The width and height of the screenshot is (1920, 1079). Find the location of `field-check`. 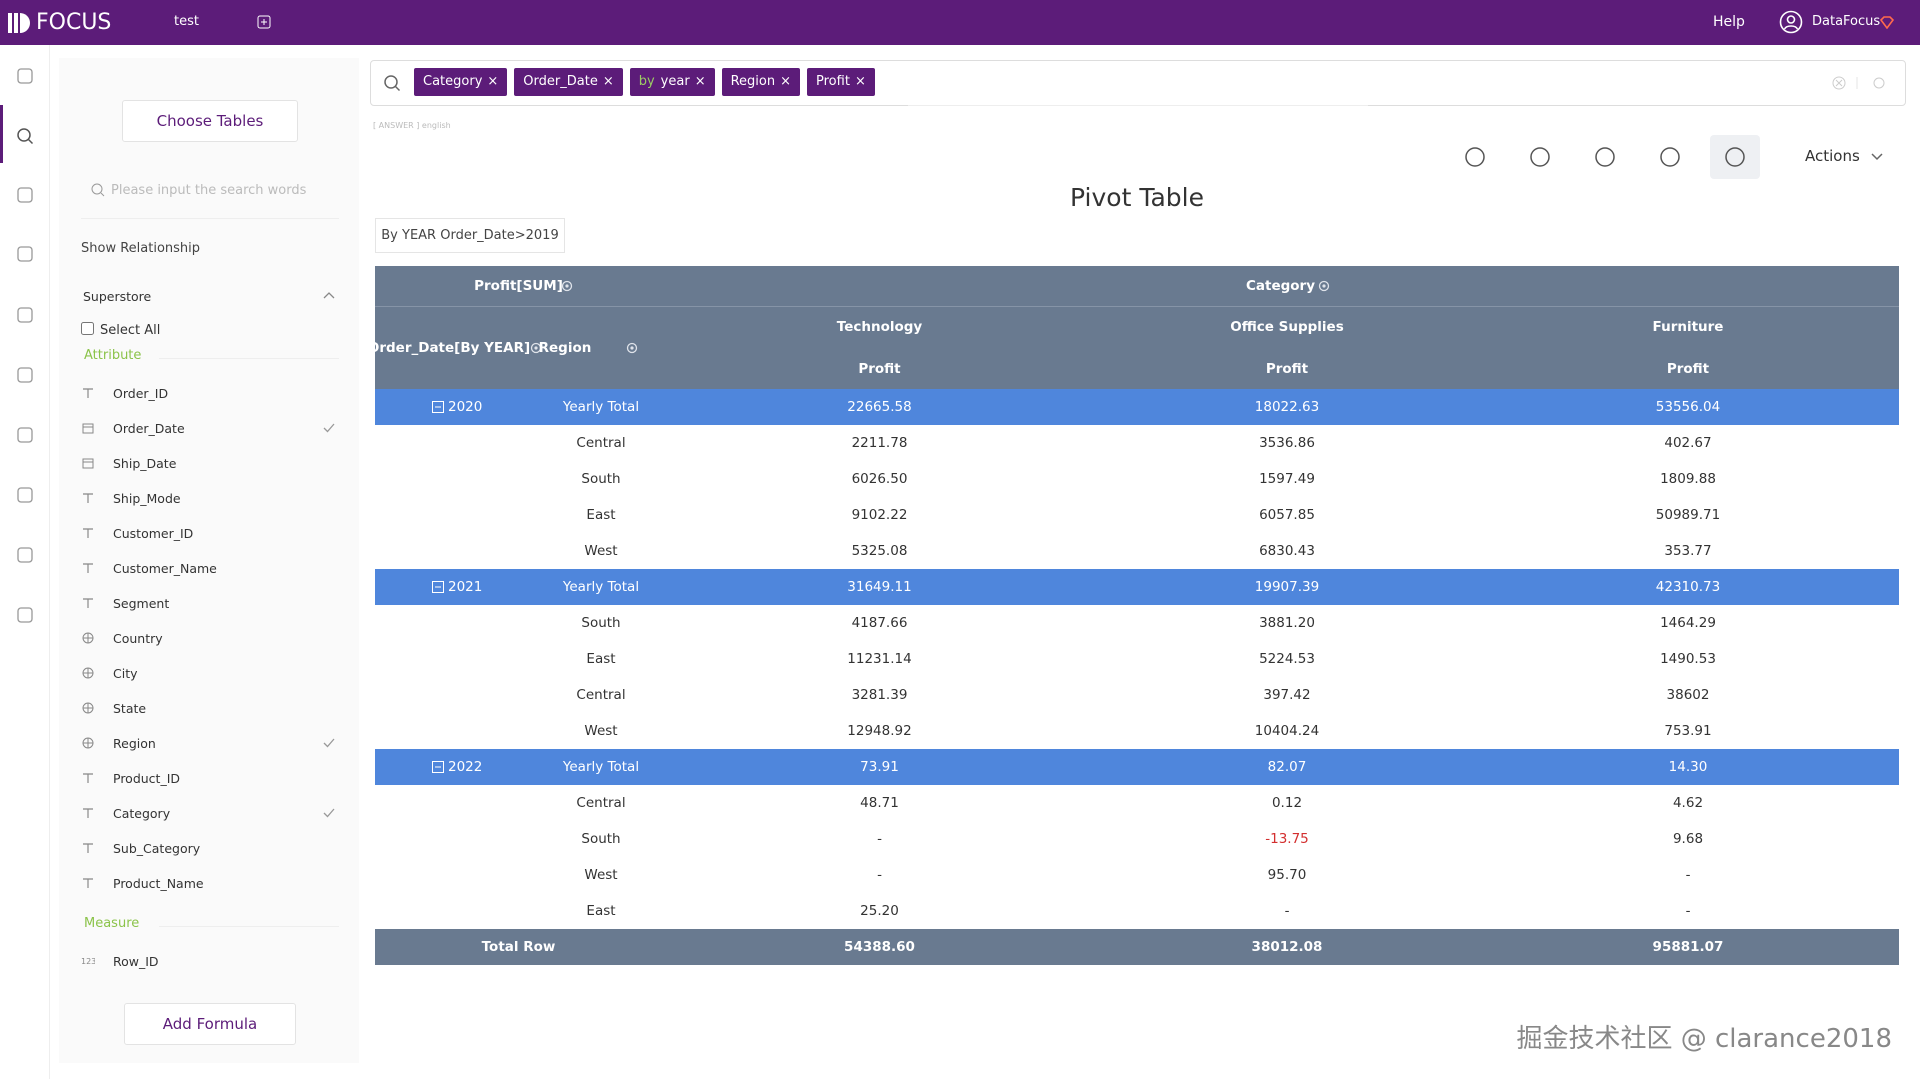

field-check is located at coordinates (329, 428).